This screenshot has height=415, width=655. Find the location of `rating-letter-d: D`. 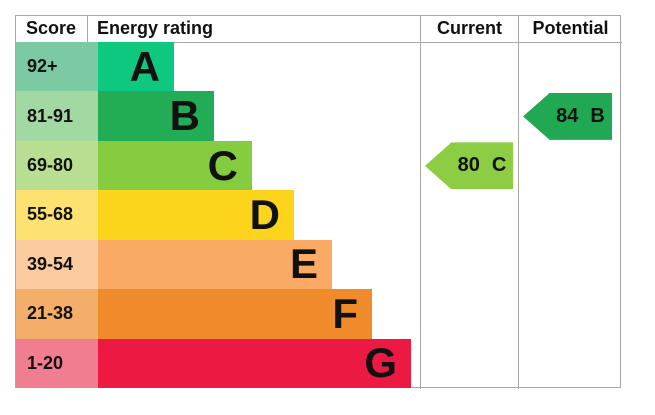

rating-letter-d: D is located at coordinates (264, 214).